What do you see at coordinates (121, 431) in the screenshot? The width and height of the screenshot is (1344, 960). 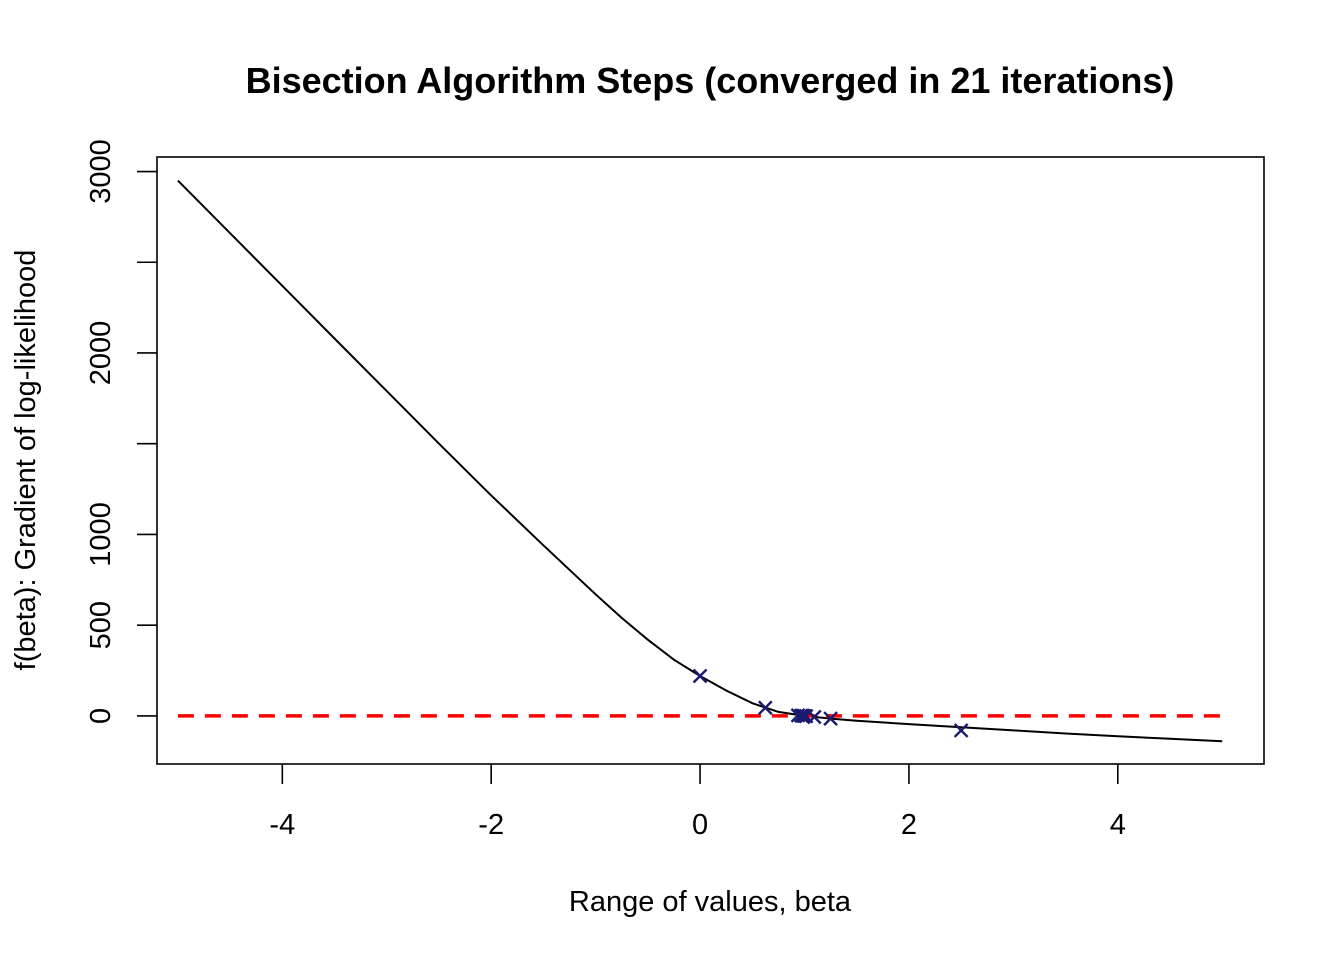 I see `y-axis: 0 500 1000 2000 3000` at bounding box center [121, 431].